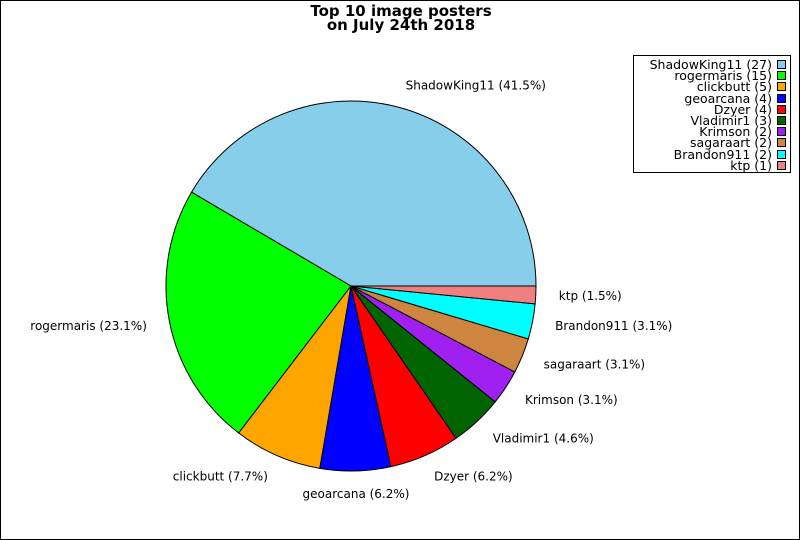 The width and height of the screenshot is (800, 540). What do you see at coordinates (543, 438) in the screenshot?
I see `slice-label-vladimir1: Vladimir1 (4.6%)` at bounding box center [543, 438].